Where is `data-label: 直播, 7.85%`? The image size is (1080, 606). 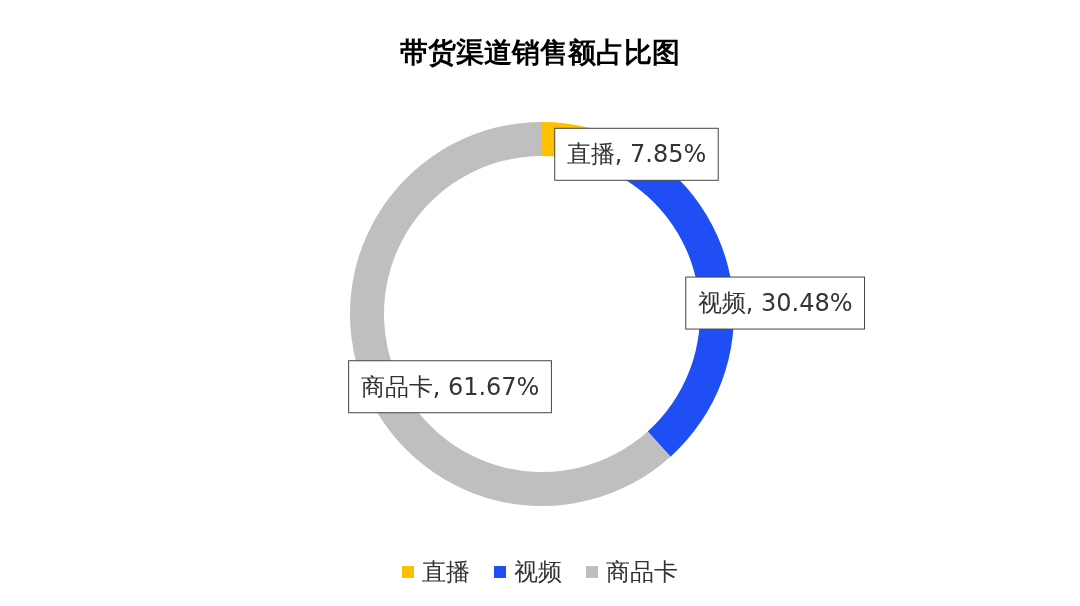
data-label: 直播, 7.85% is located at coordinates (636, 154).